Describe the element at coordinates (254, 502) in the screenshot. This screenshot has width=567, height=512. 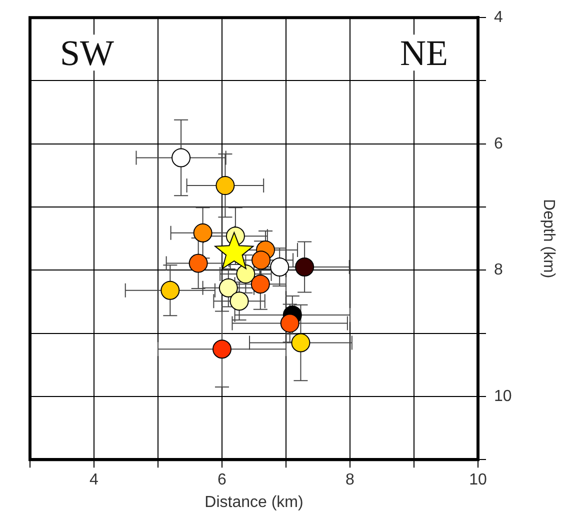
I see `x-axis-title: Distance (km)` at that location.